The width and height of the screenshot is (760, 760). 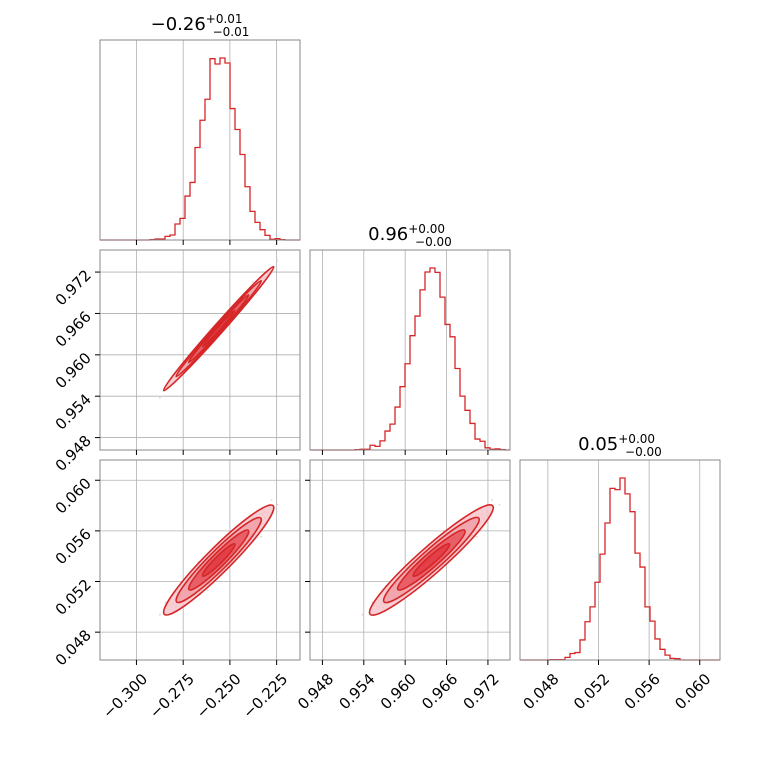 What do you see at coordinates (224, 19) in the screenshot?
I see `title-plus: +0.01` at bounding box center [224, 19].